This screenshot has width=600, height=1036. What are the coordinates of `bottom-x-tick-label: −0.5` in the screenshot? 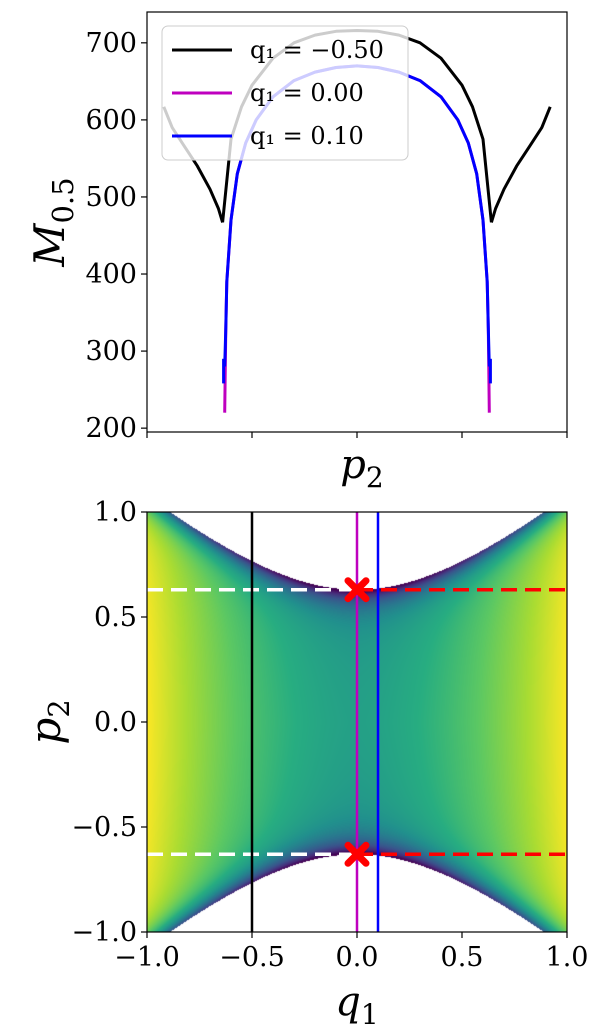 It's located at (252, 957).